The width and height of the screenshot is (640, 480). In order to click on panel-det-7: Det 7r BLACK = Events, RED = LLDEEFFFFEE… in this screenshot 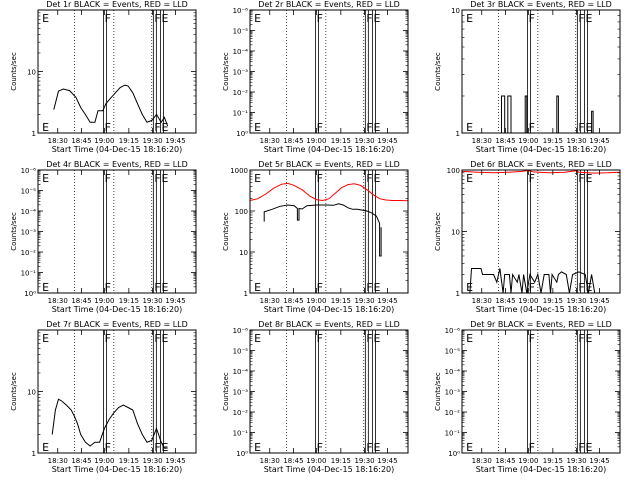, I will do `click(103, 397)`.